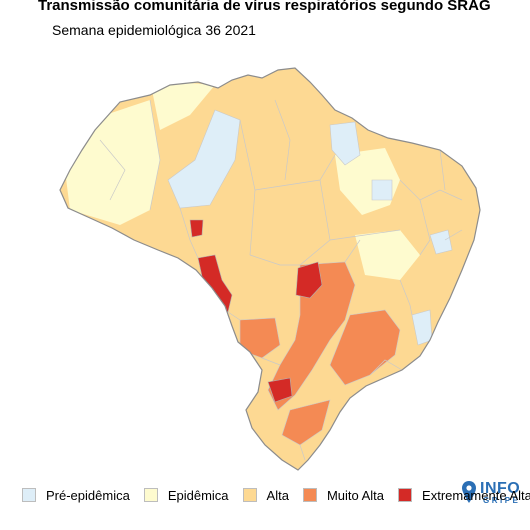 The image size is (530, 530). I want to click on legend-label: Epidêmica, so click(198, 495).